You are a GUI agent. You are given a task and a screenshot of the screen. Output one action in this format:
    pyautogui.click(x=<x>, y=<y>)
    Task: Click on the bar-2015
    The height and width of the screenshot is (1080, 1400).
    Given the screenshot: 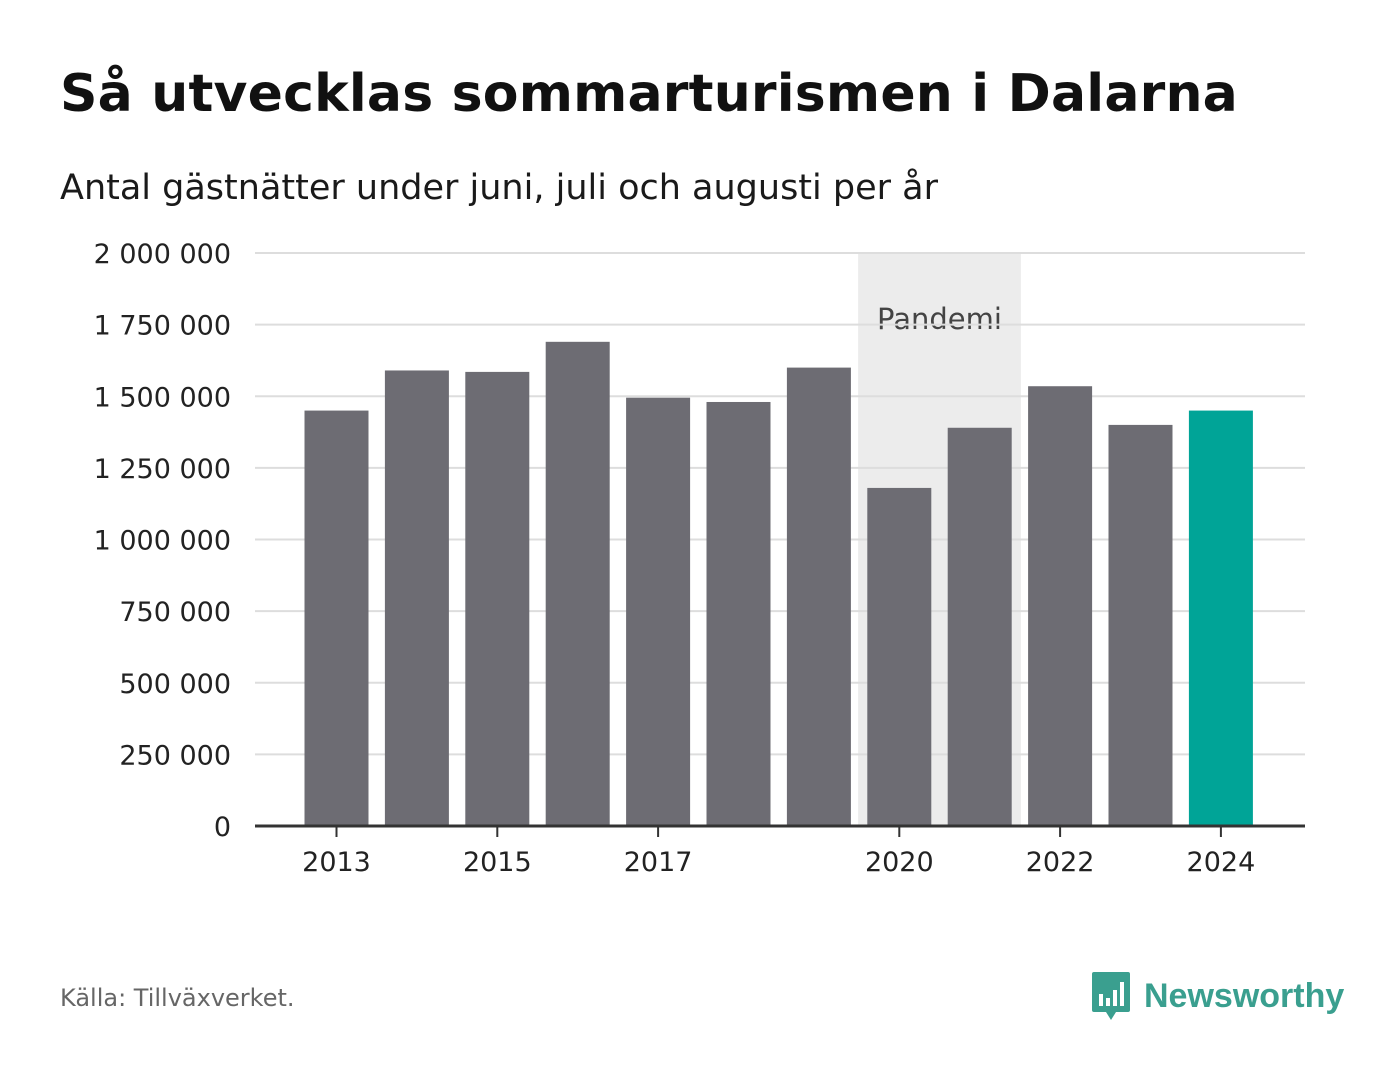 What is the action you would take?
    pyautogui.click(x=497, y=598)
    